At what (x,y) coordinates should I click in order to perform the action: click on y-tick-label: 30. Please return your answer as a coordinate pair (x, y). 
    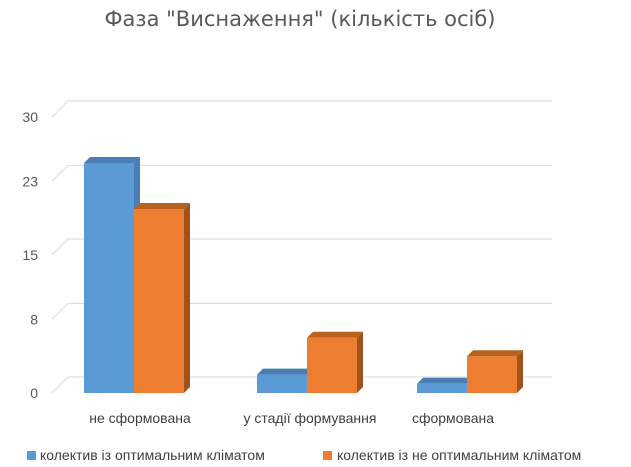
    Looking at the image, I should click on (30, 117).